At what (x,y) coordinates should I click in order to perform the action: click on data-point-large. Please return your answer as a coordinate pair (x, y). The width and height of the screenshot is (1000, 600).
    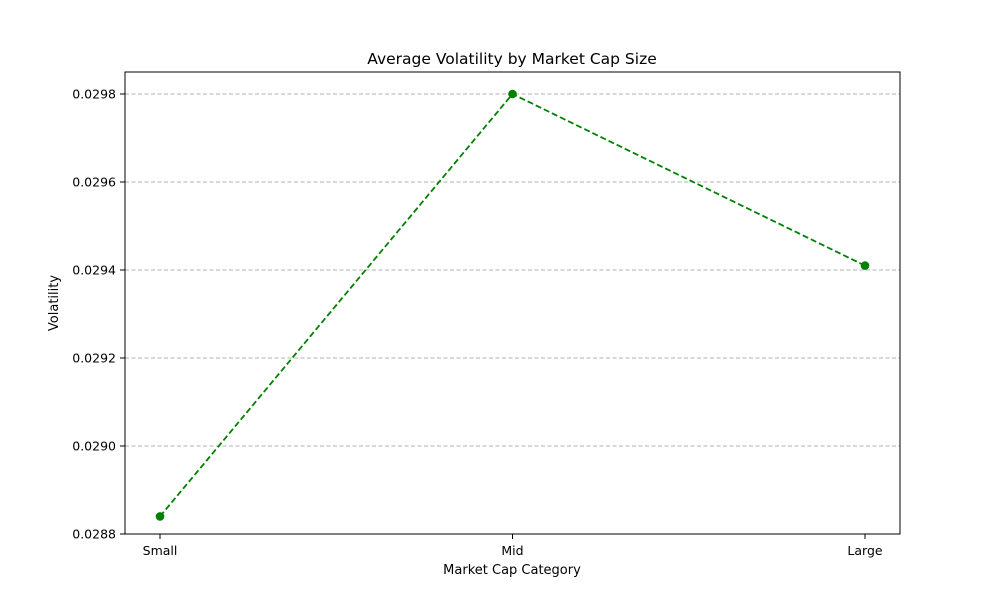
    Looking at the image, I should click on (865, 265).